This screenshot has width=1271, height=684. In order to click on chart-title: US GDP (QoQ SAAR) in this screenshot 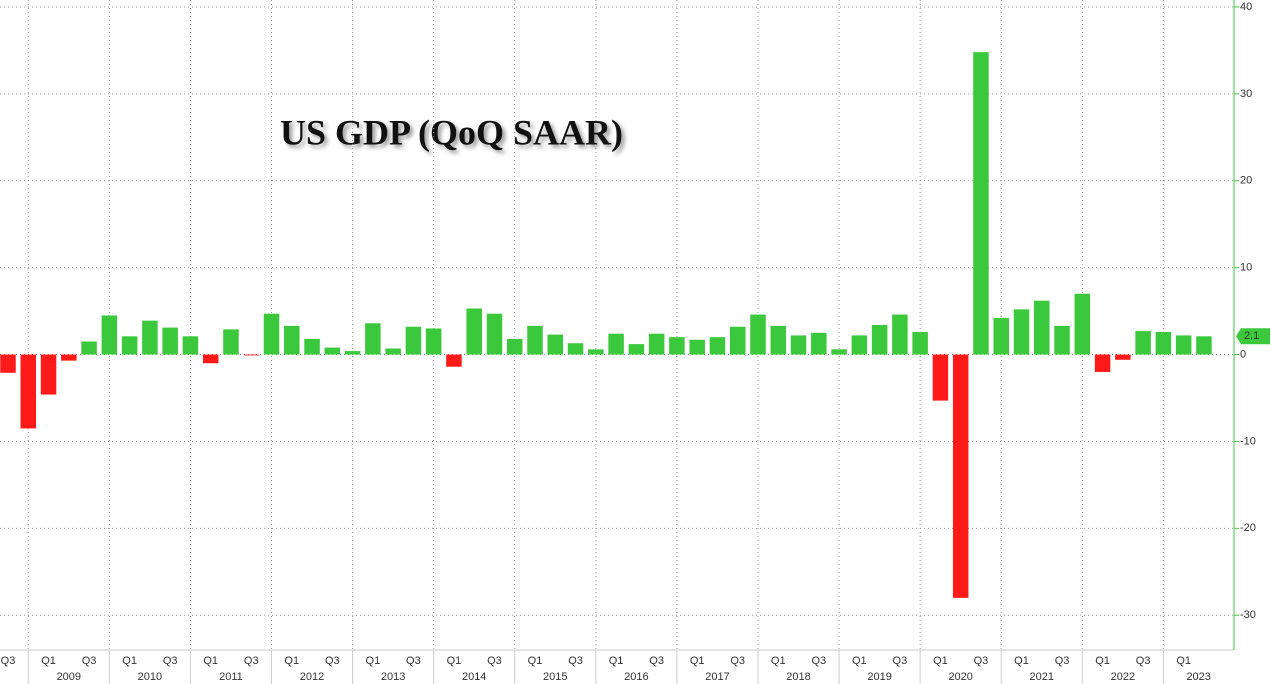, I will do `click(451, 132)`.